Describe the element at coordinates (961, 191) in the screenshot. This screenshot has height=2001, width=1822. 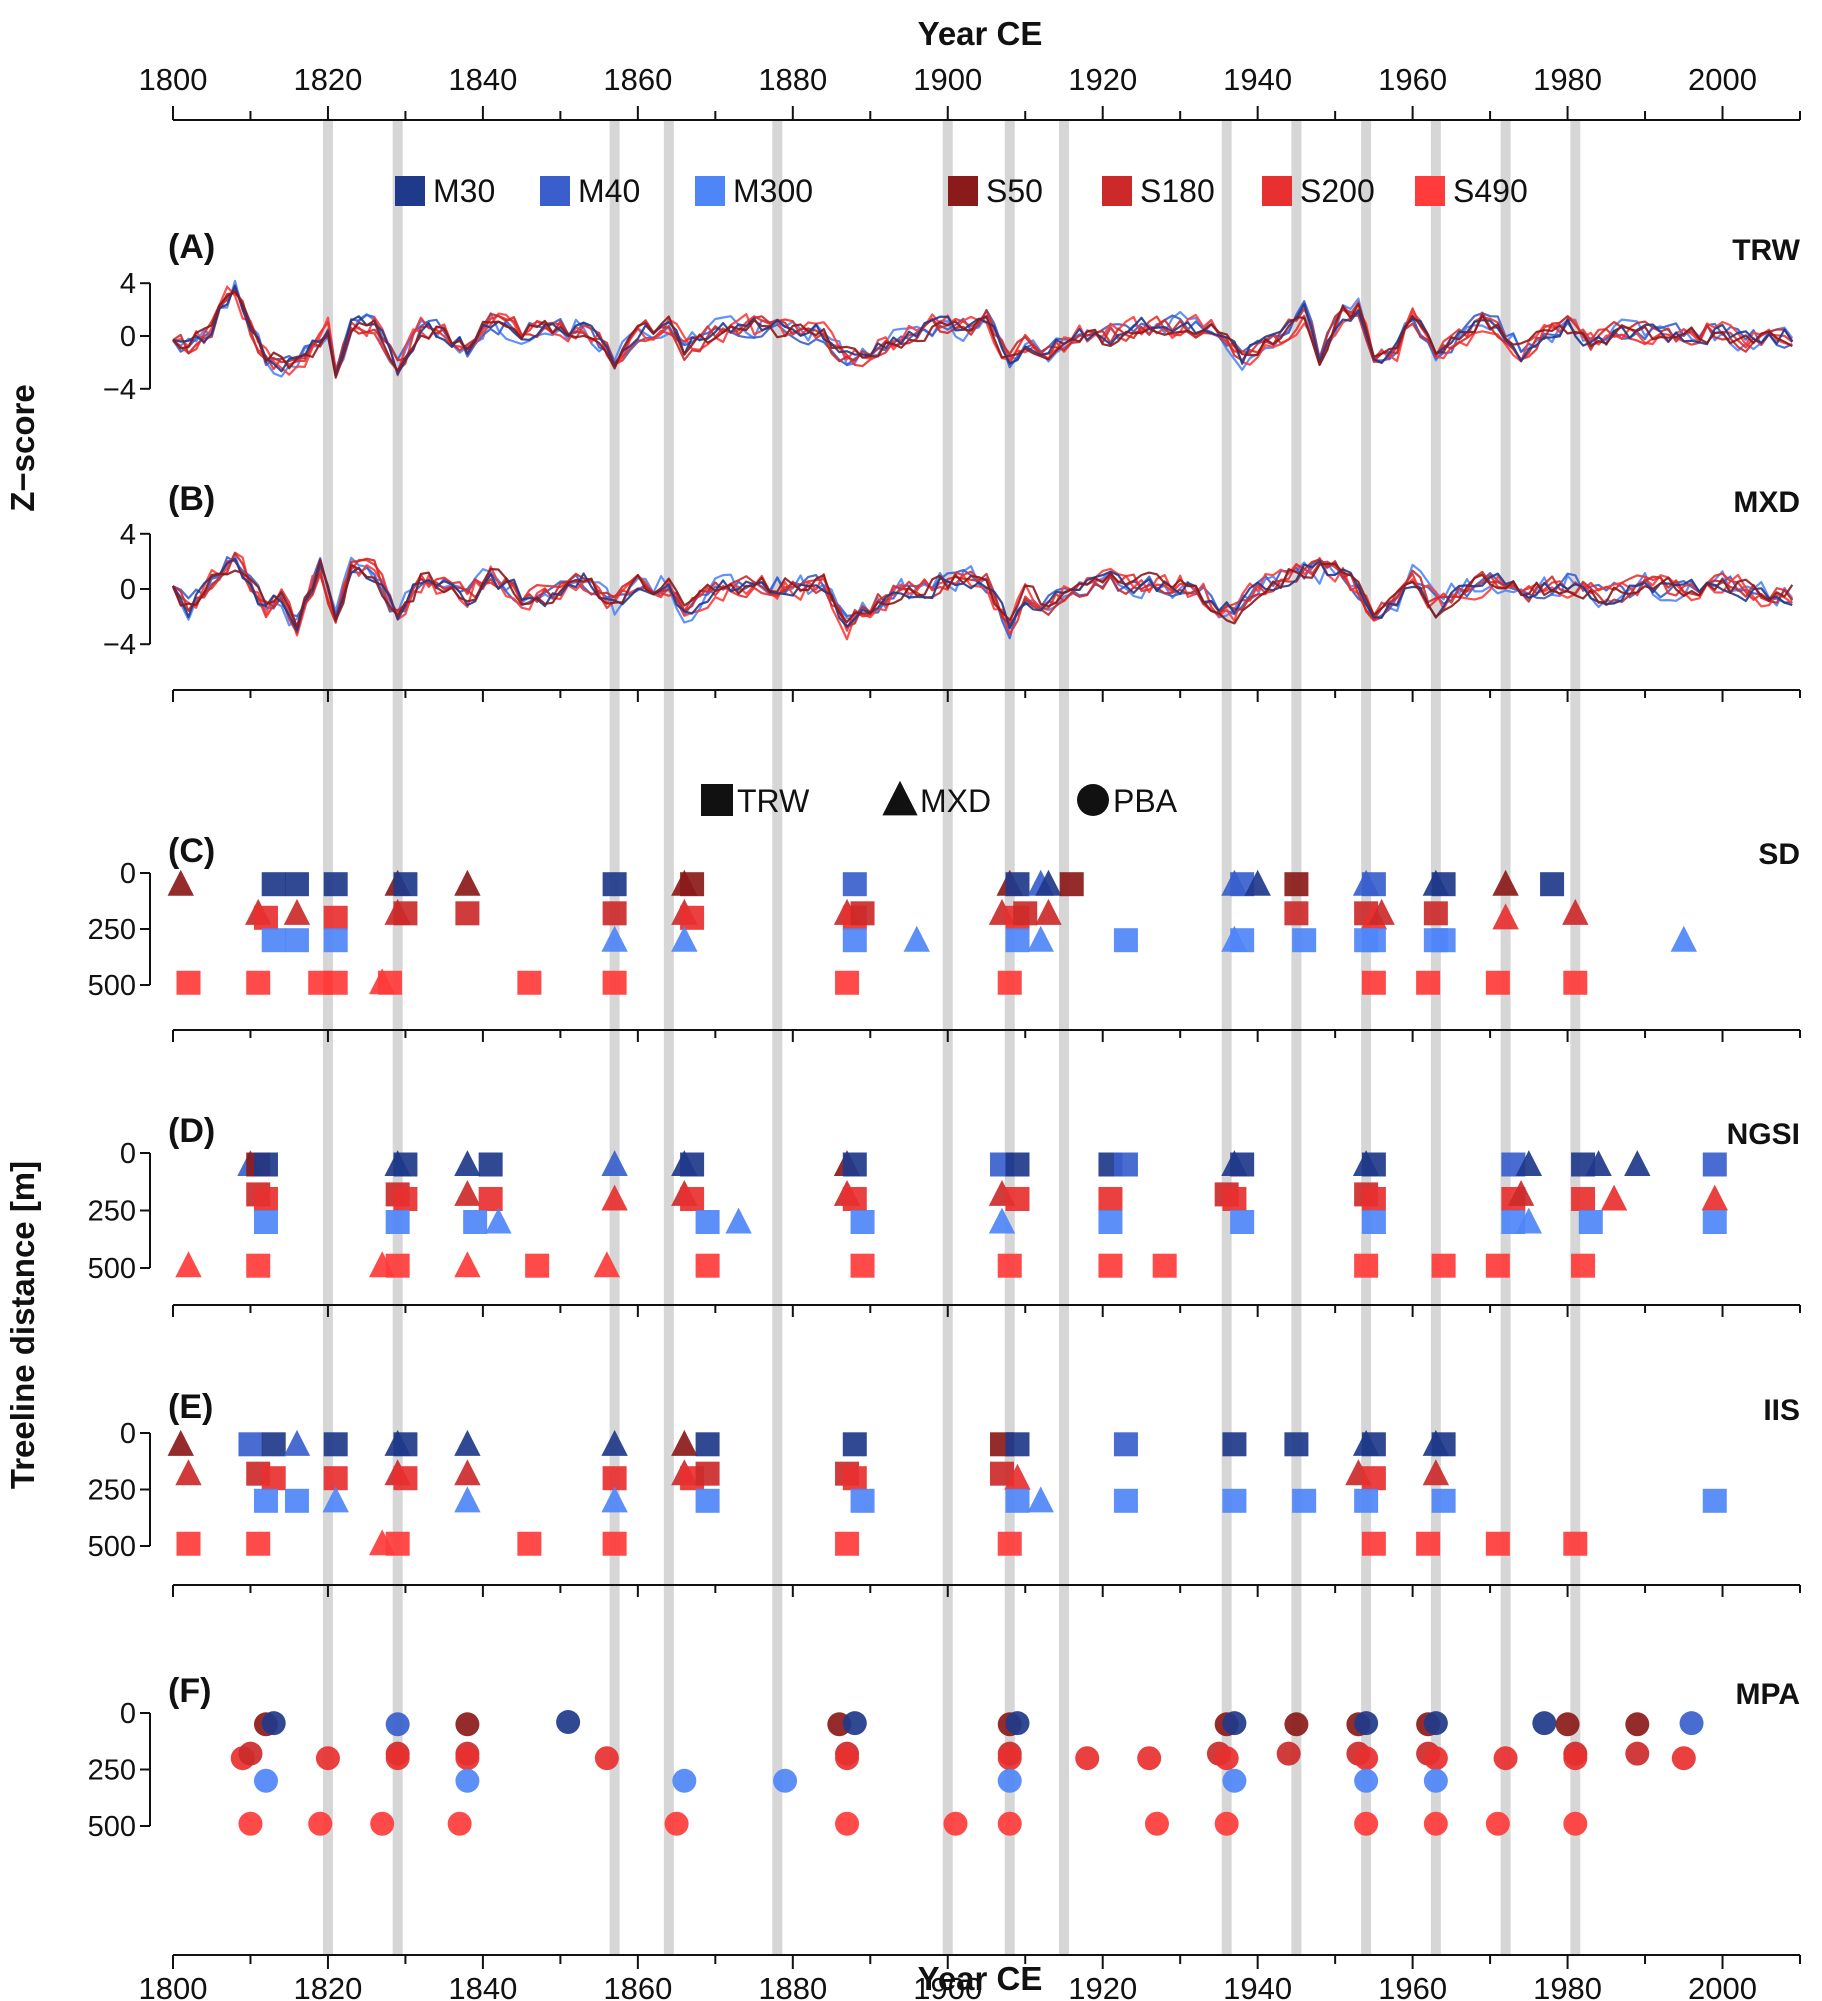
I see `legend-sites: M30 M40 M300 S50 S180 S200 S490` at that location.